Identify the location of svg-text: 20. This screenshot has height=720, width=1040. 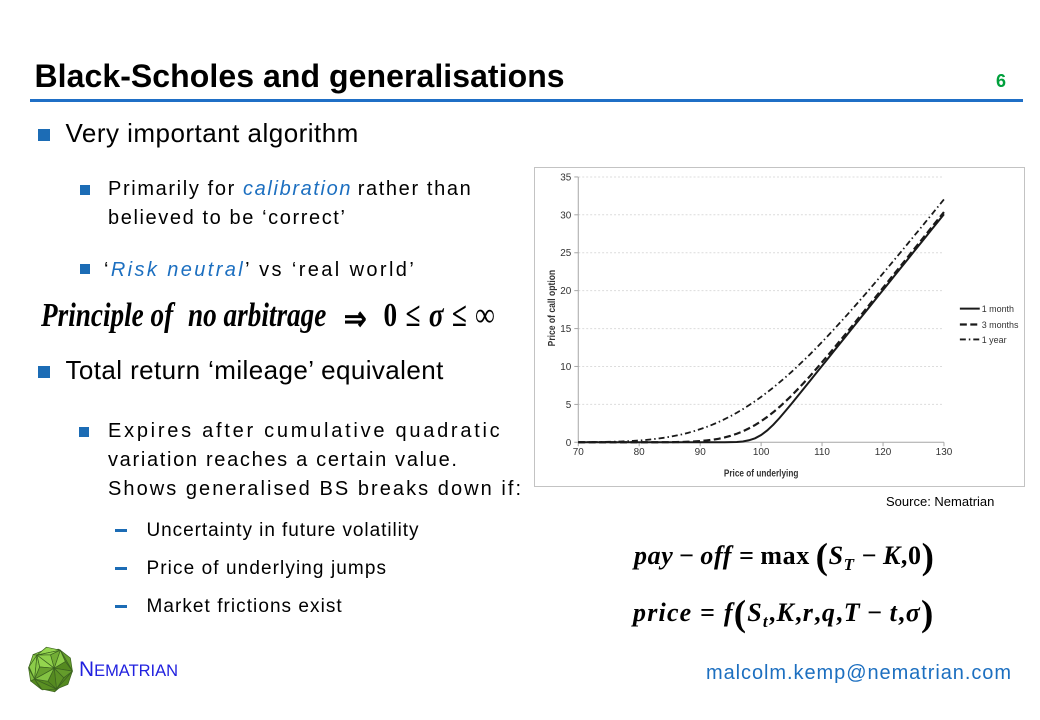
(566, 291).